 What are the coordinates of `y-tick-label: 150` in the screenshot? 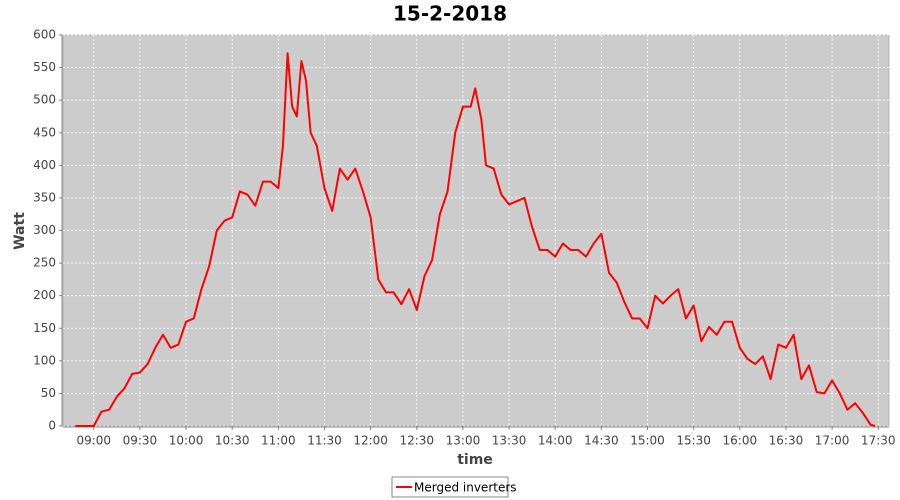 It's located at (44, 328).